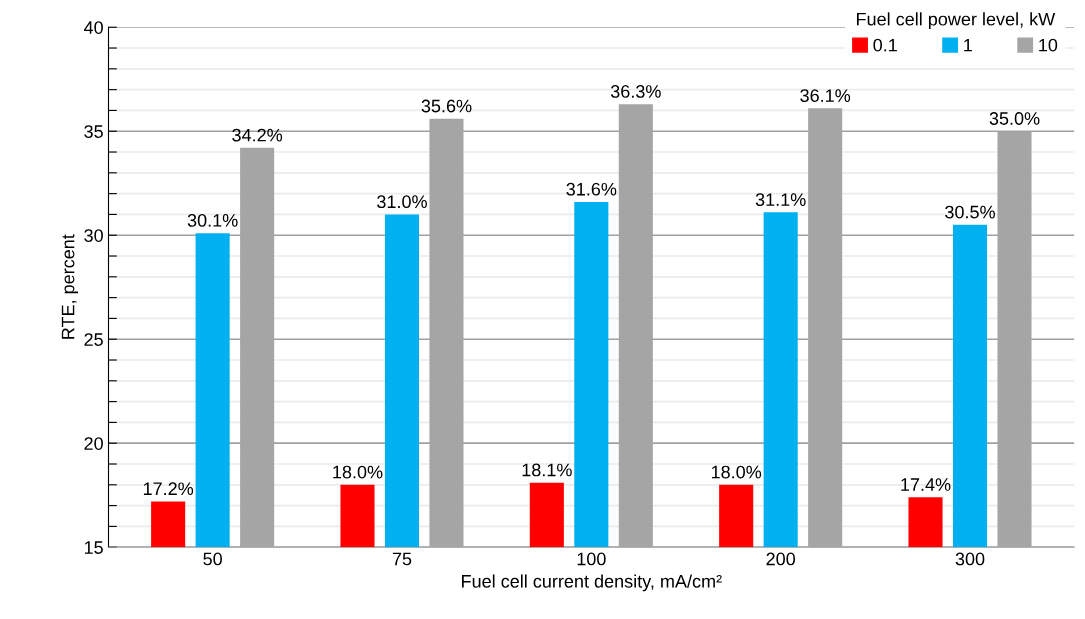  I want to click on legend-label: 0.1, so click(885, 45).